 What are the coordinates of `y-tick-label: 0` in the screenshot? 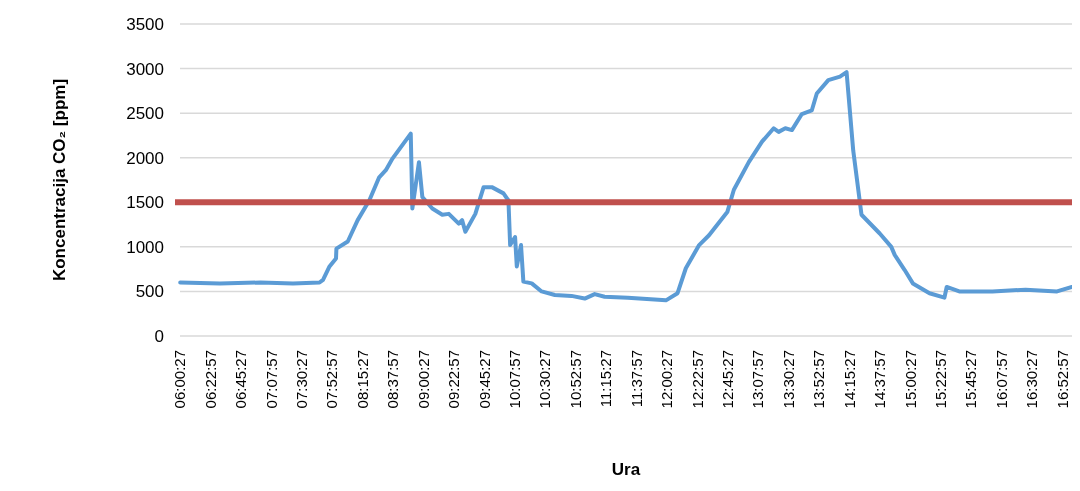 It's located at (159, 336).